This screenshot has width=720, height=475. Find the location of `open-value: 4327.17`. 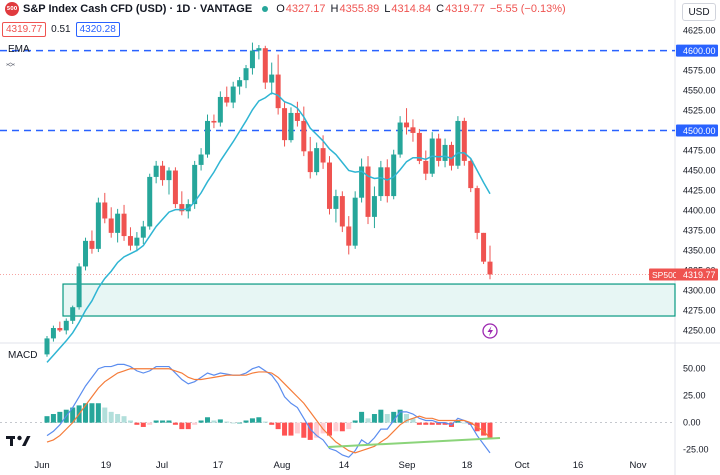

open-value: 4327.17 is located at coordinates (305, 9).